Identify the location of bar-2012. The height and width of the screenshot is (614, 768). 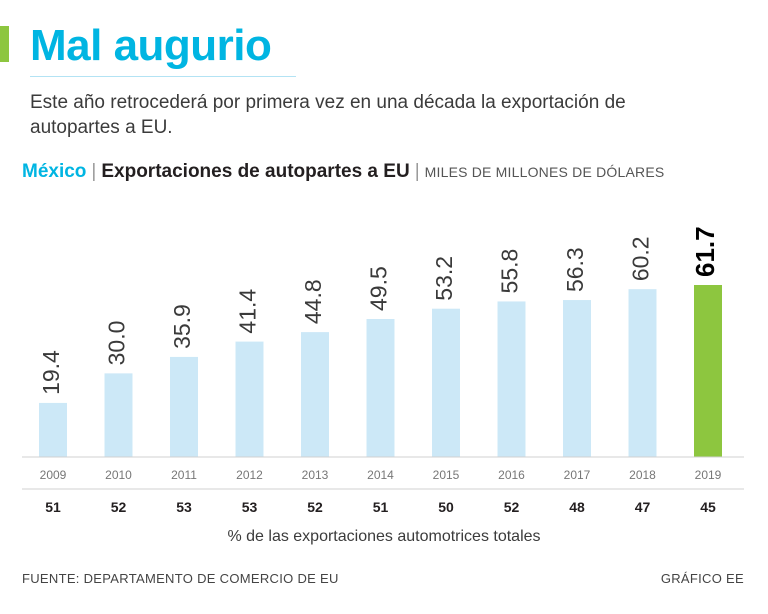
(249, 399).